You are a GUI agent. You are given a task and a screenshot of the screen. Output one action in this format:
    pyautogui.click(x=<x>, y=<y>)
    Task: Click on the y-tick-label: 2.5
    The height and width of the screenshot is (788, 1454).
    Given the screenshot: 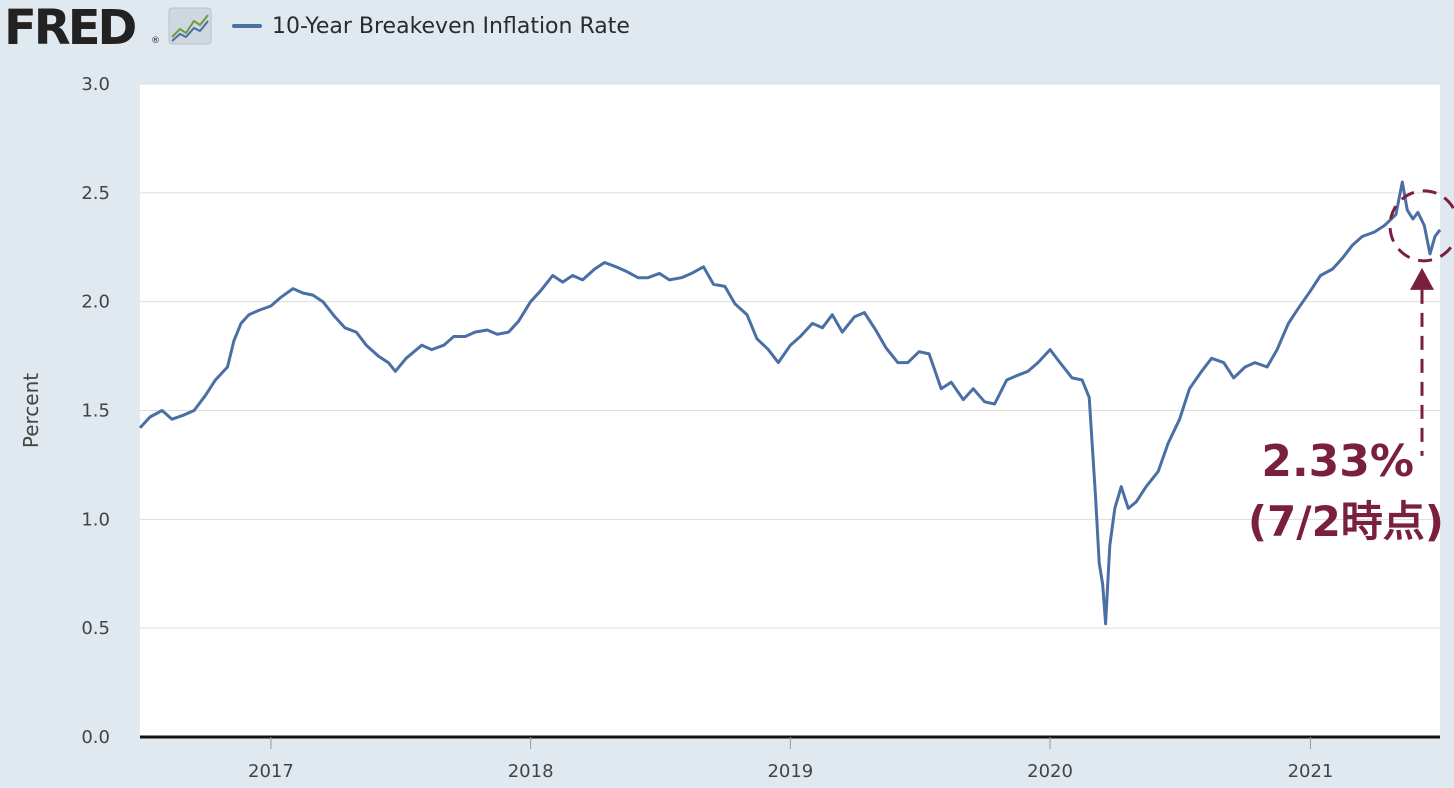 What is the action you would take?
    pyautogui.click(x=95, y=193)
    